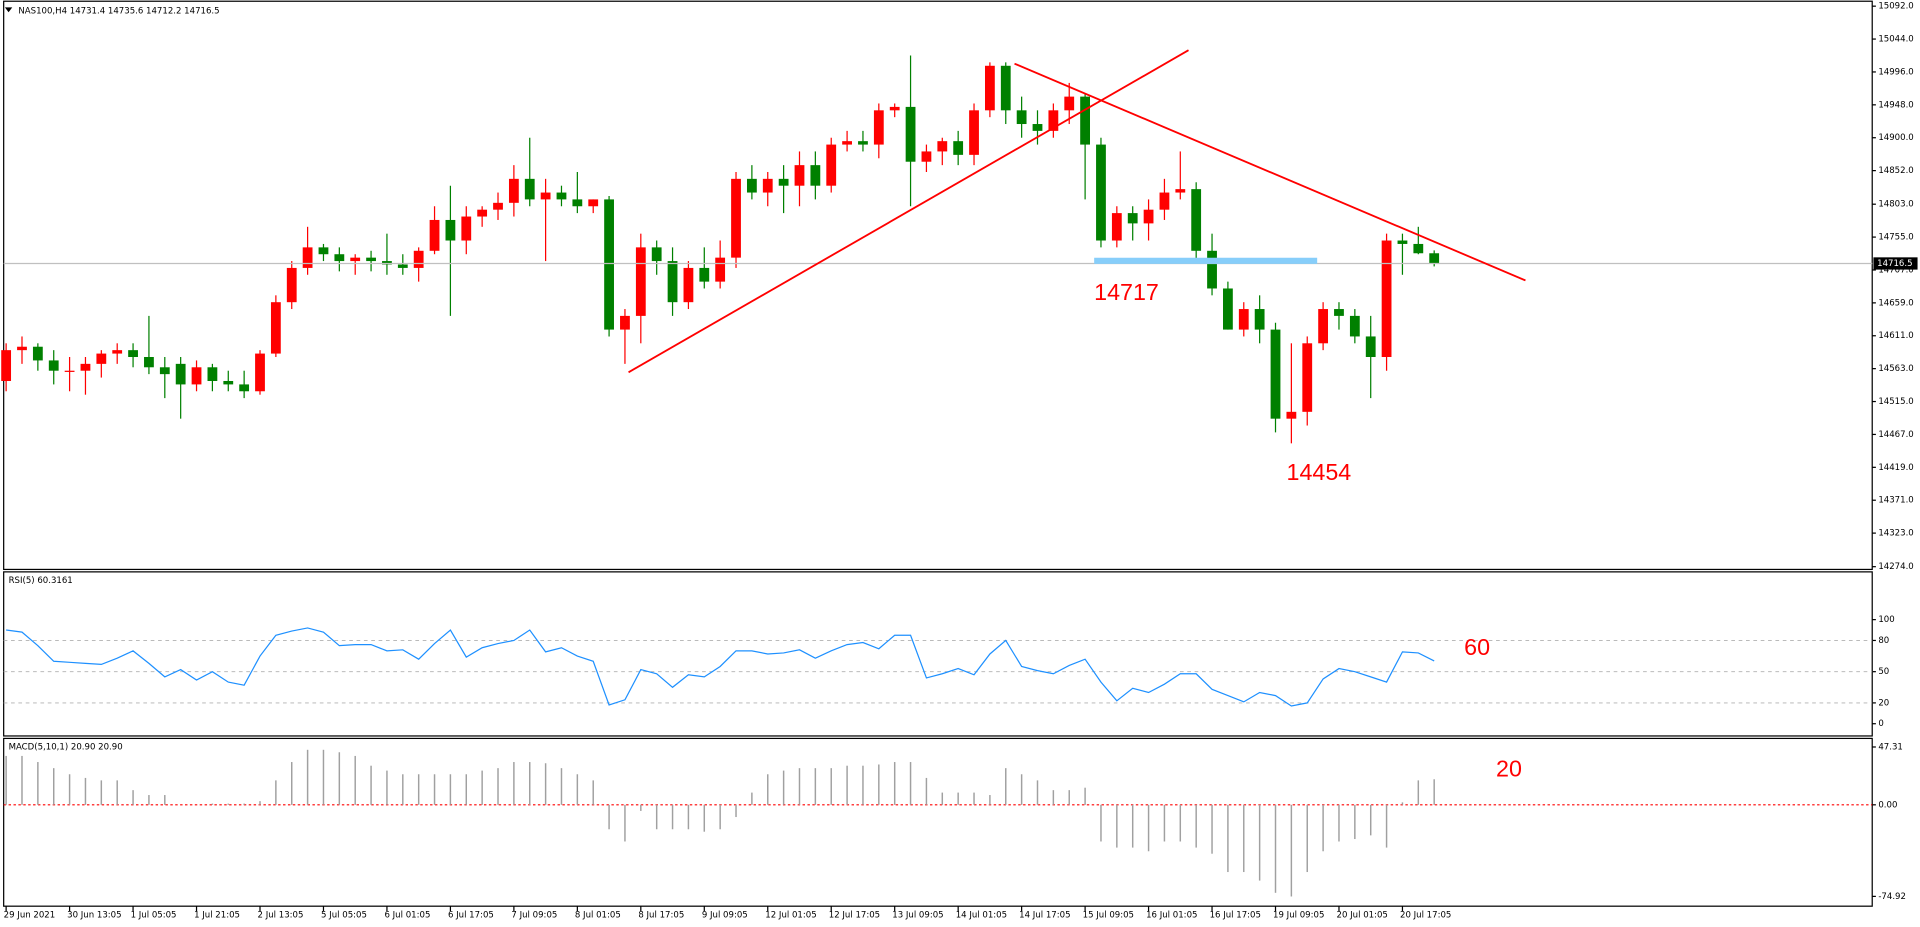 The height and width of the screenshot is (927, 1920). Describe the element at coordinates (1883, 703) in the screenshot. I see `y-tick-label: 20` at that location.